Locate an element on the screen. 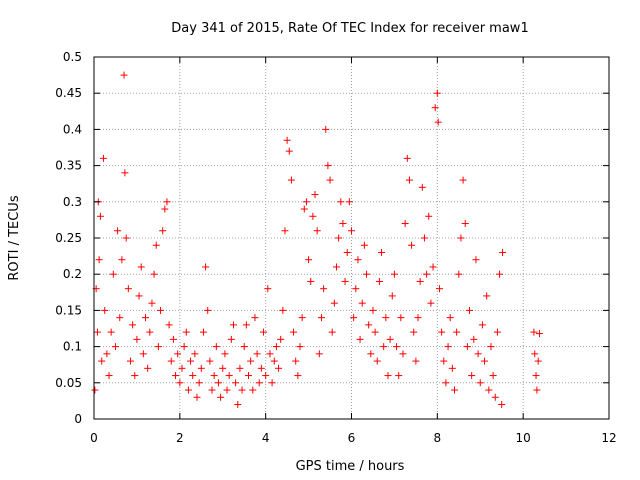 Image resolution: width=640 pixels, height=480 pixels. x-tick-label: 6 is located at coordinates (352, 438).